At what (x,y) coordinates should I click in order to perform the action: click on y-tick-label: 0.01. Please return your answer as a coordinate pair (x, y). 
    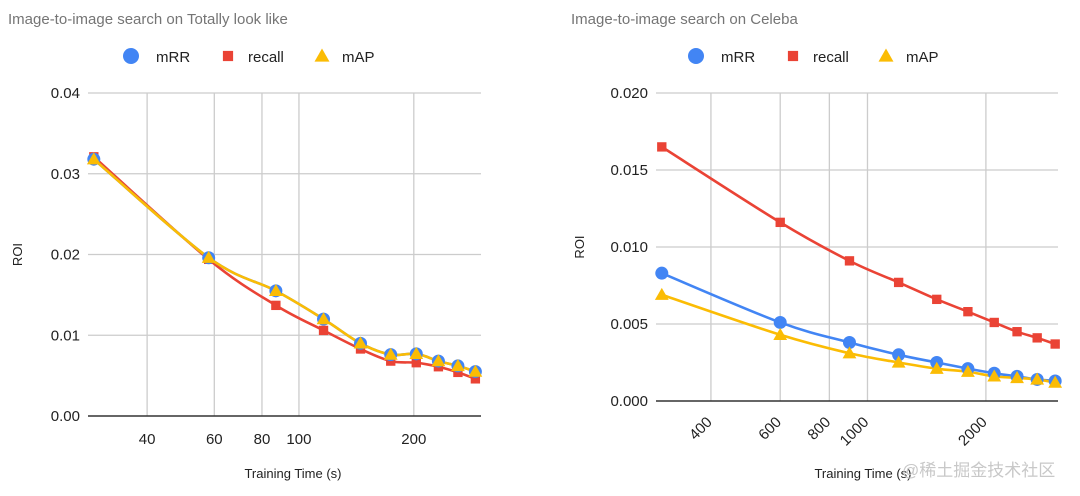
    Looking at the image, I should click on (65, 335).